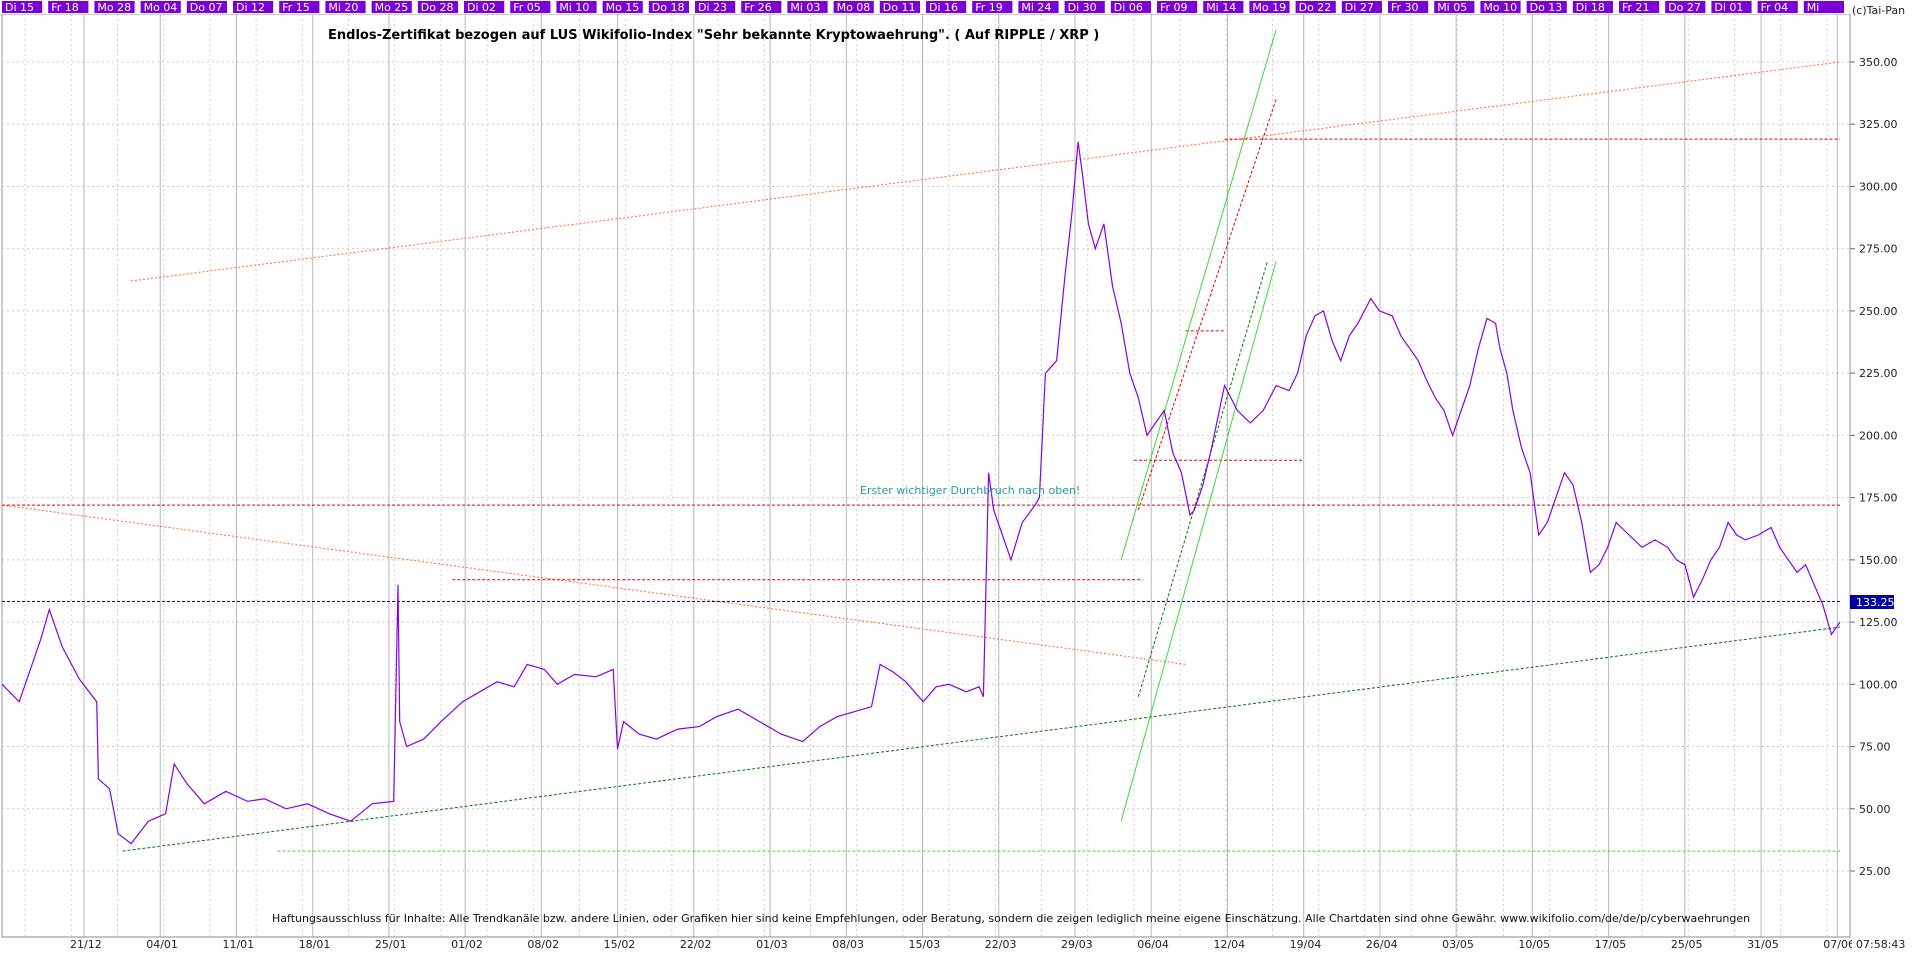  I want to click on top-date-label: Di 30, so click(1082, 7).